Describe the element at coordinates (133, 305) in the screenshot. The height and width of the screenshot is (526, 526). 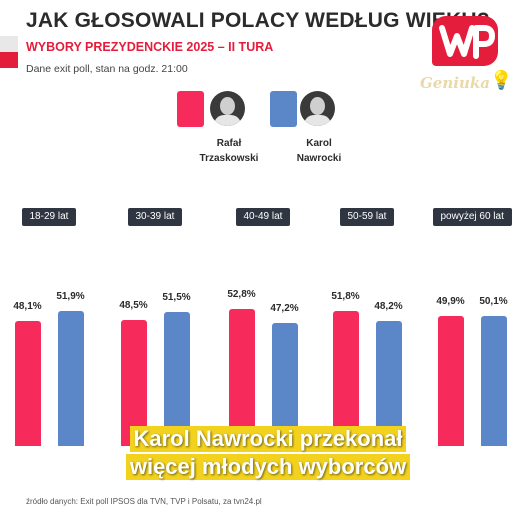
I see `bar-value-label: 48,5%` at that location.